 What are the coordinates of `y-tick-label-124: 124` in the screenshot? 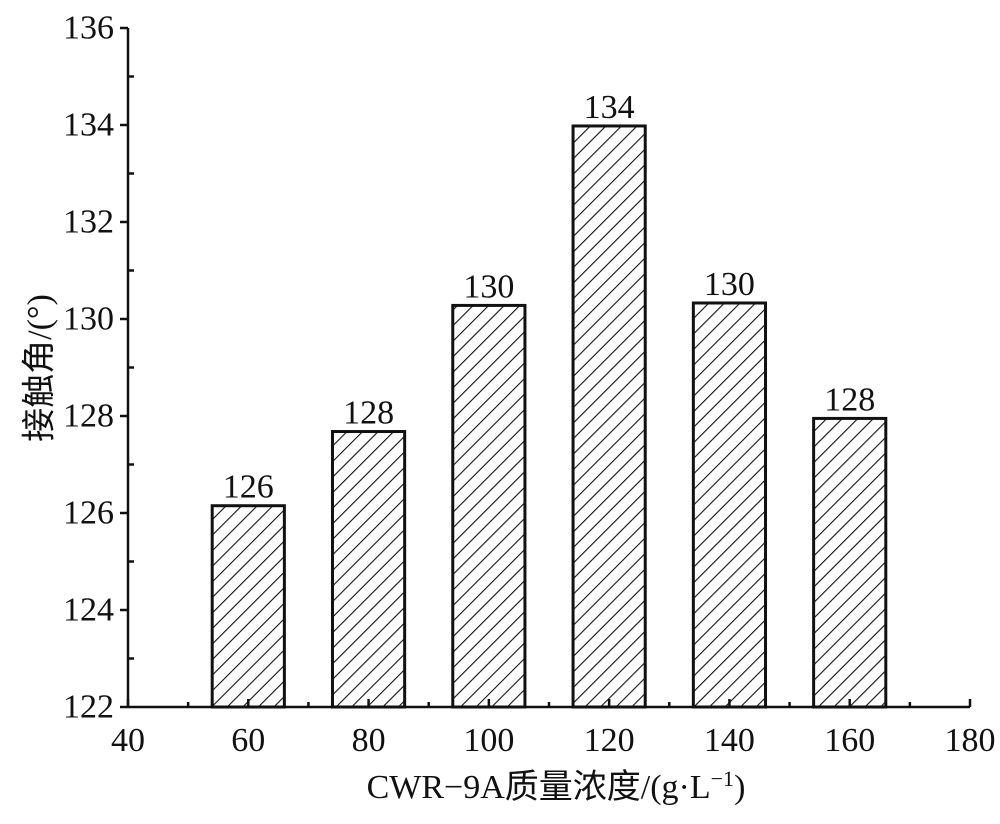 It's located at (88, 610).